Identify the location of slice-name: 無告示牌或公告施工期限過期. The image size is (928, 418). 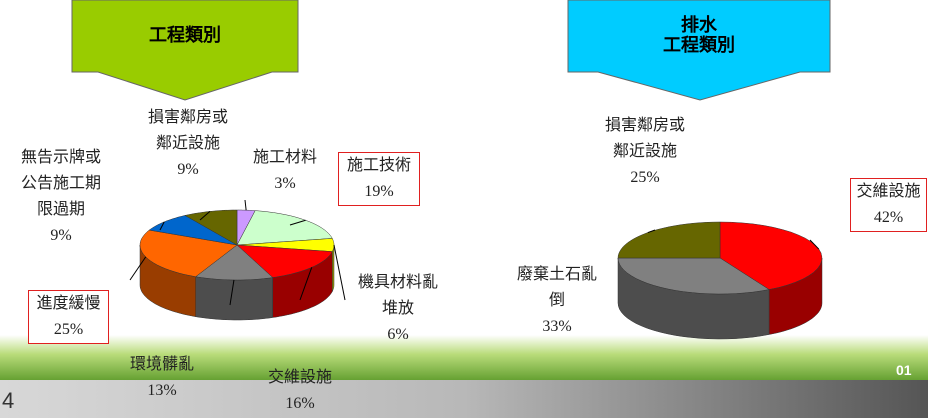
(60, 183).